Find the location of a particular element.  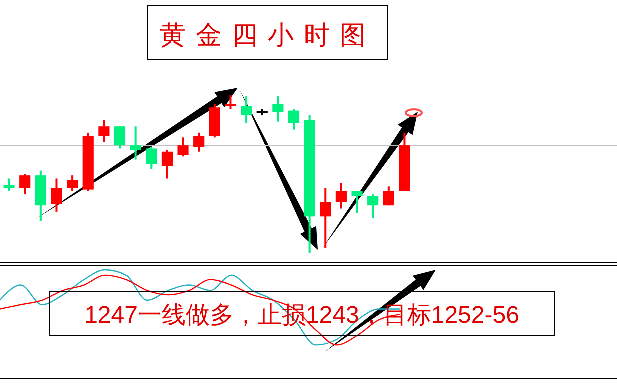

chart-title: 黄金四小时图 is located at coordinates (268, 36).